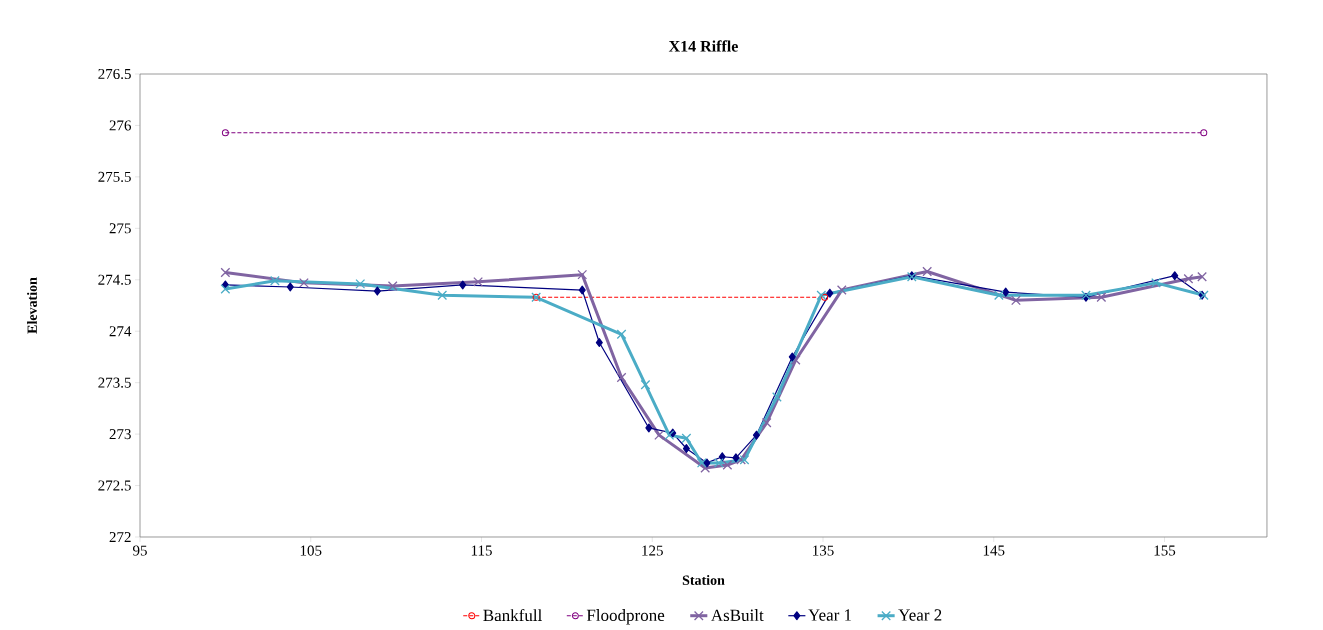 The width and height of the screenshot is (1323, 630). I want to click on y-tick-label: 274.5, so click(114, 279).